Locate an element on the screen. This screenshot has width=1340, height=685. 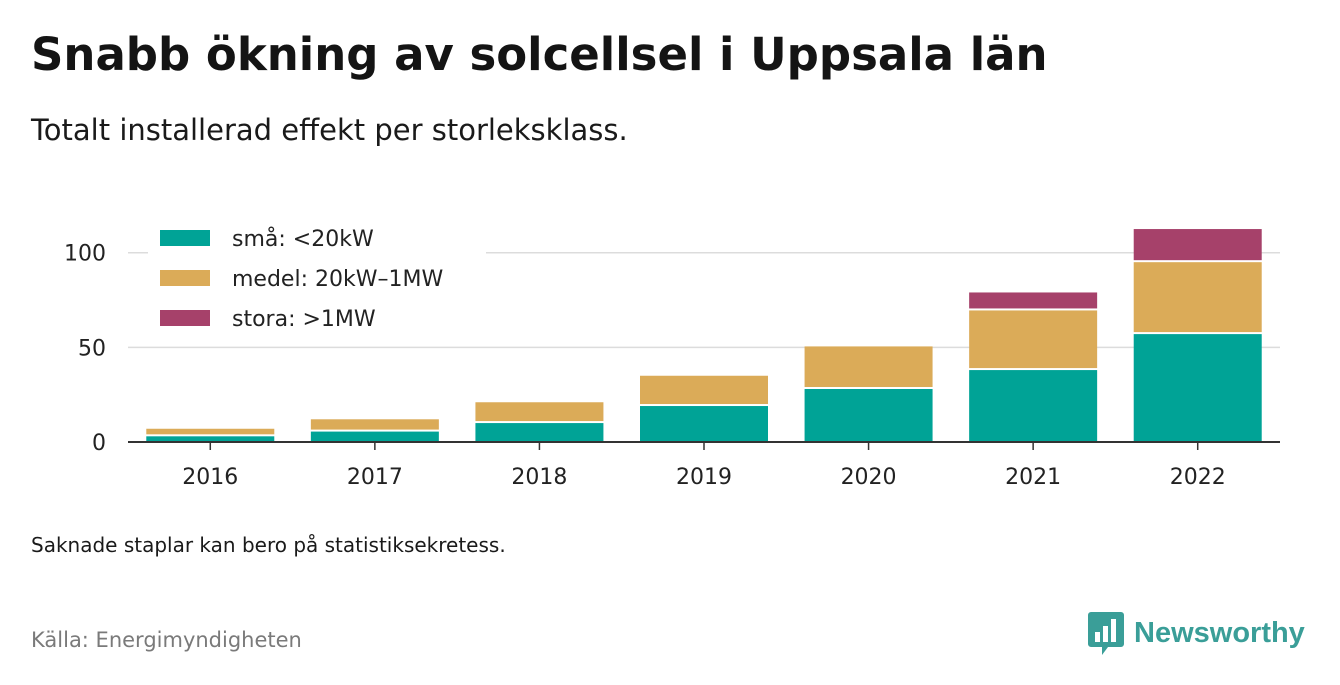
x-tick-label: 2018 is located at coordinates (539, 477).